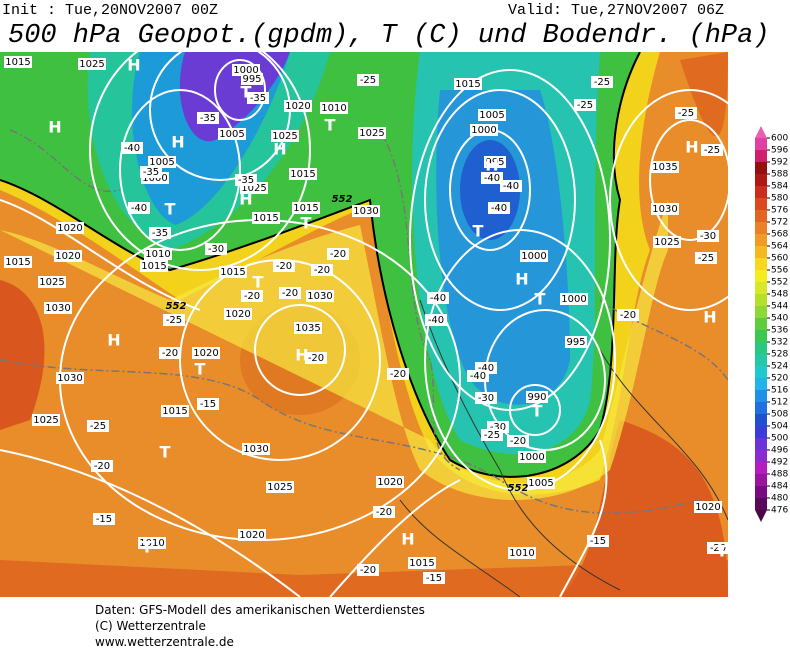 The height and width of the screenshot is (648, 790). I want to click on isobar-label: 1010, so click(521, 553).